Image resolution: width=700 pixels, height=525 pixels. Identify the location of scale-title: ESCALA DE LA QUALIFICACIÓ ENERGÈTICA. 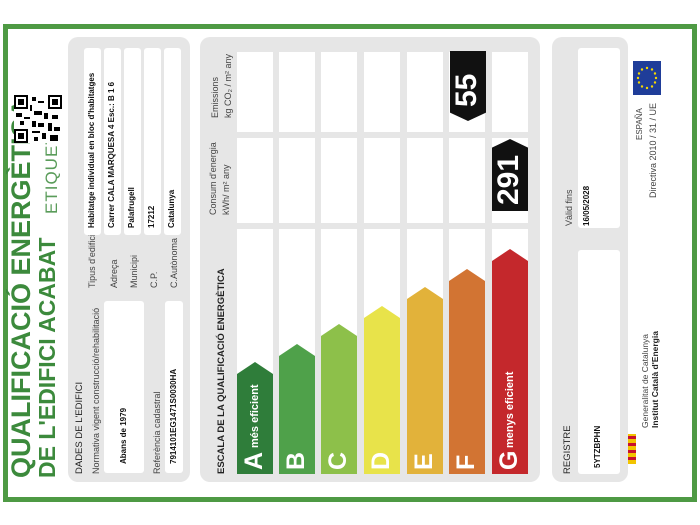
(221, 371).